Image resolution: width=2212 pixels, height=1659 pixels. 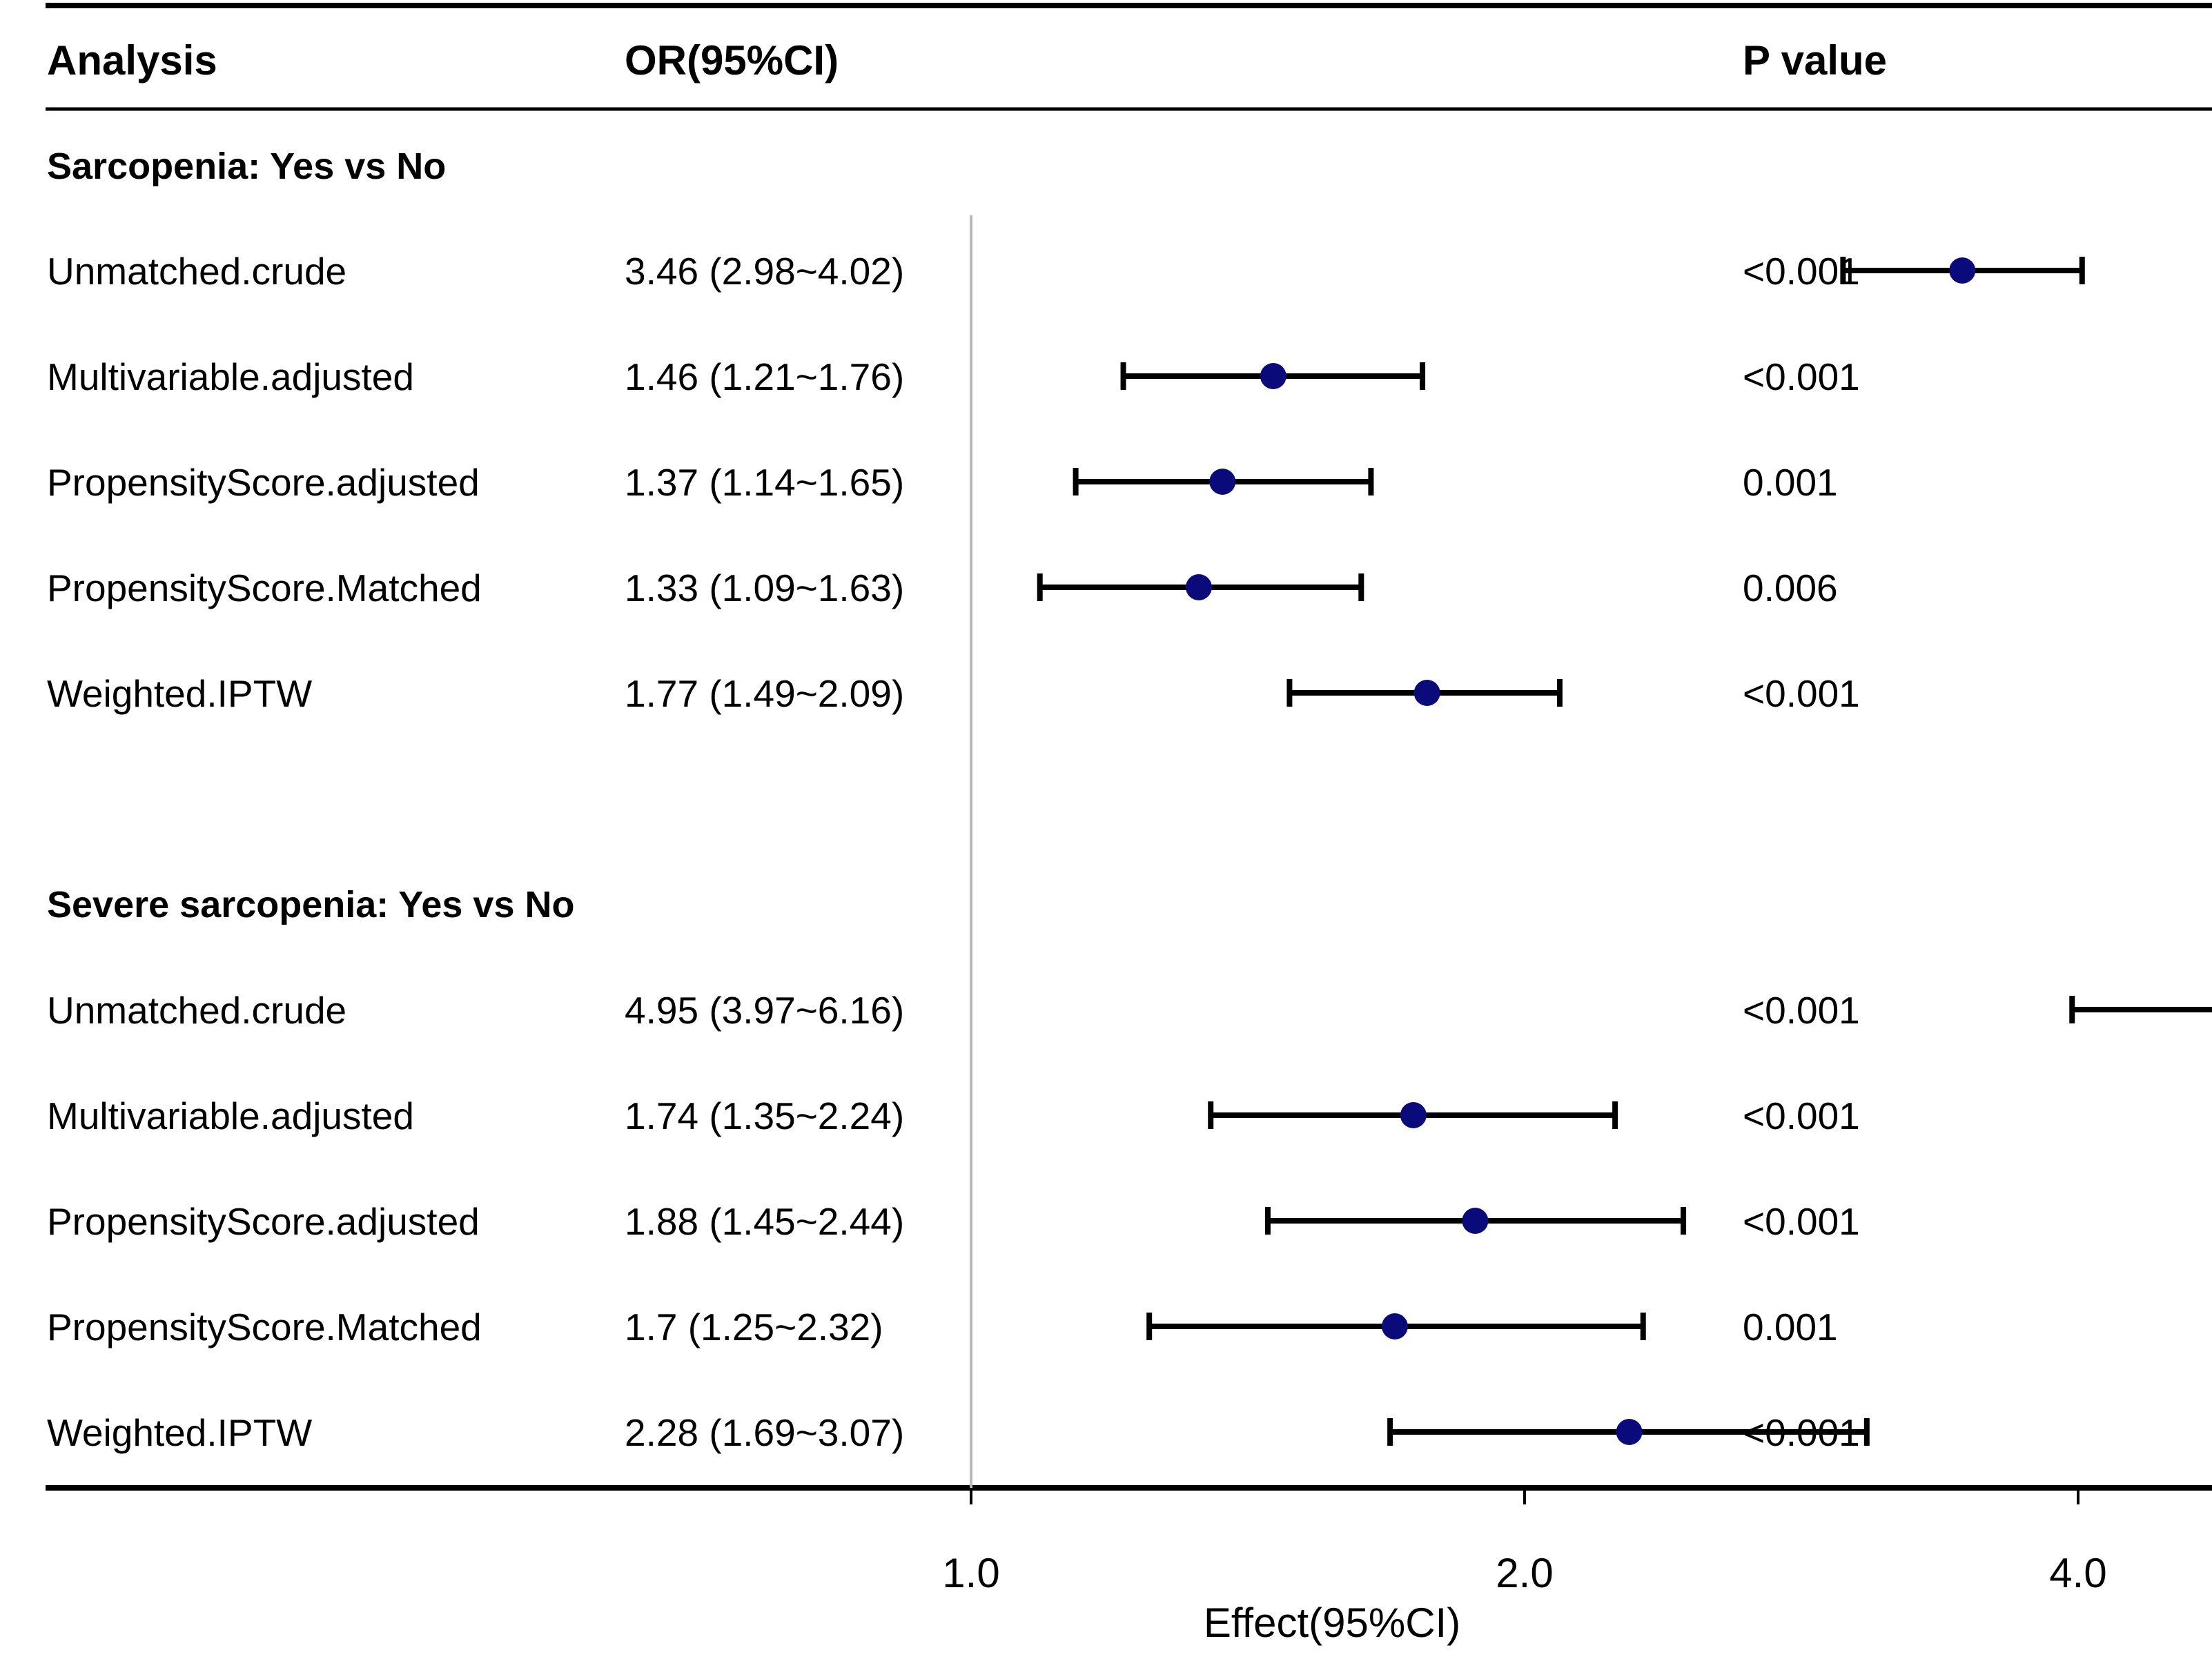 I want to click on x-tick-label: 2.0, so click(x=1524, y=1573).